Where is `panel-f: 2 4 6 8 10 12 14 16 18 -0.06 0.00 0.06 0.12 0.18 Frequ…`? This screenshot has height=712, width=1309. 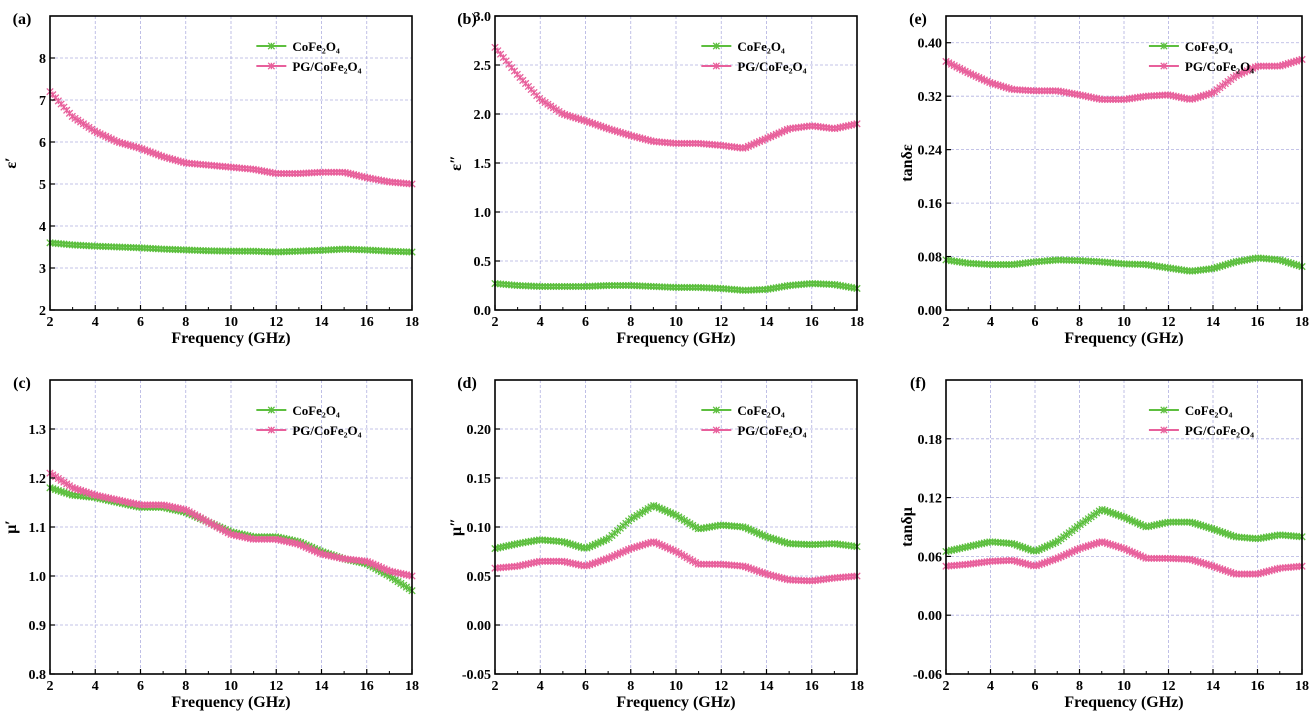
panel-f: 2 4 6 8 10 12 14 16 18 -0.06 0.00 0.06 0.12 0.18 Frequ… is located at coordinates (1104, 543).